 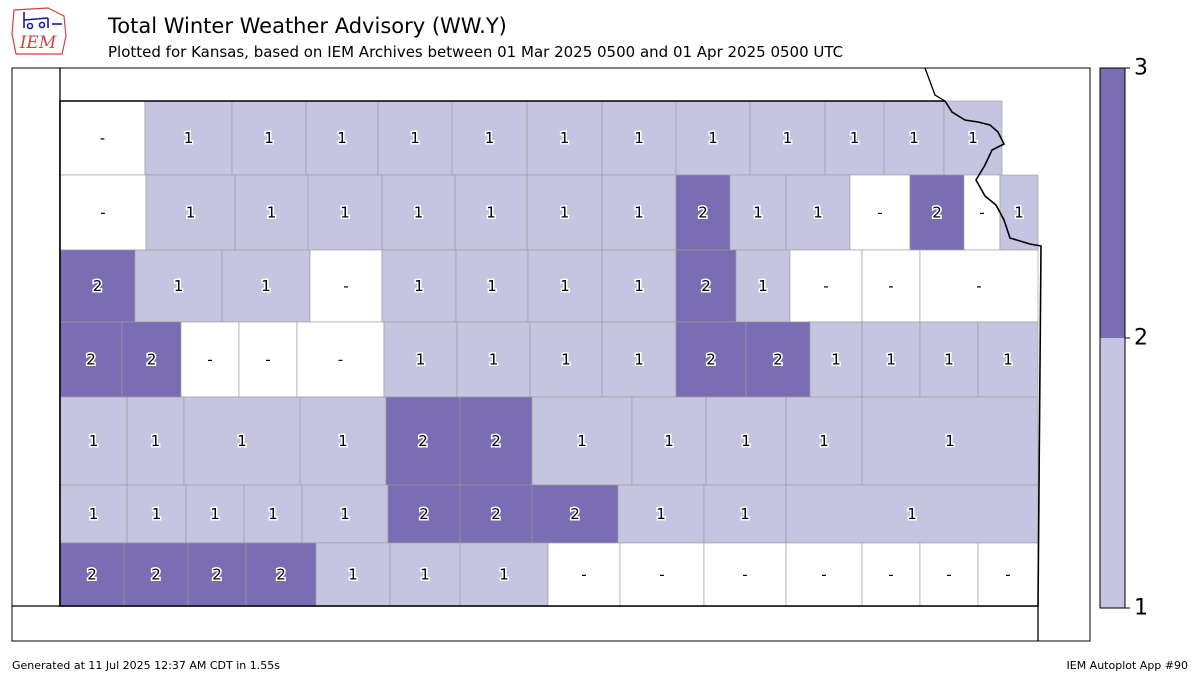 I want to click on iem-logo: IEM, so click(x=39, y=31).